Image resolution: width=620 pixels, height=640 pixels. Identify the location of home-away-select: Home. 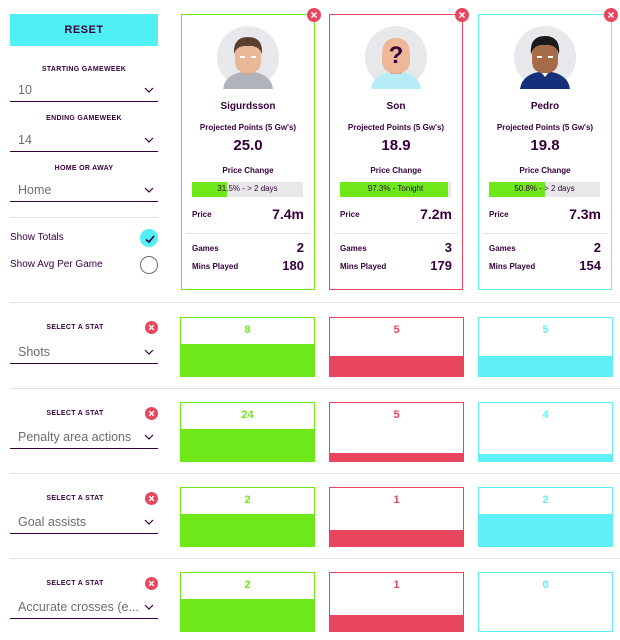
(84, 191).